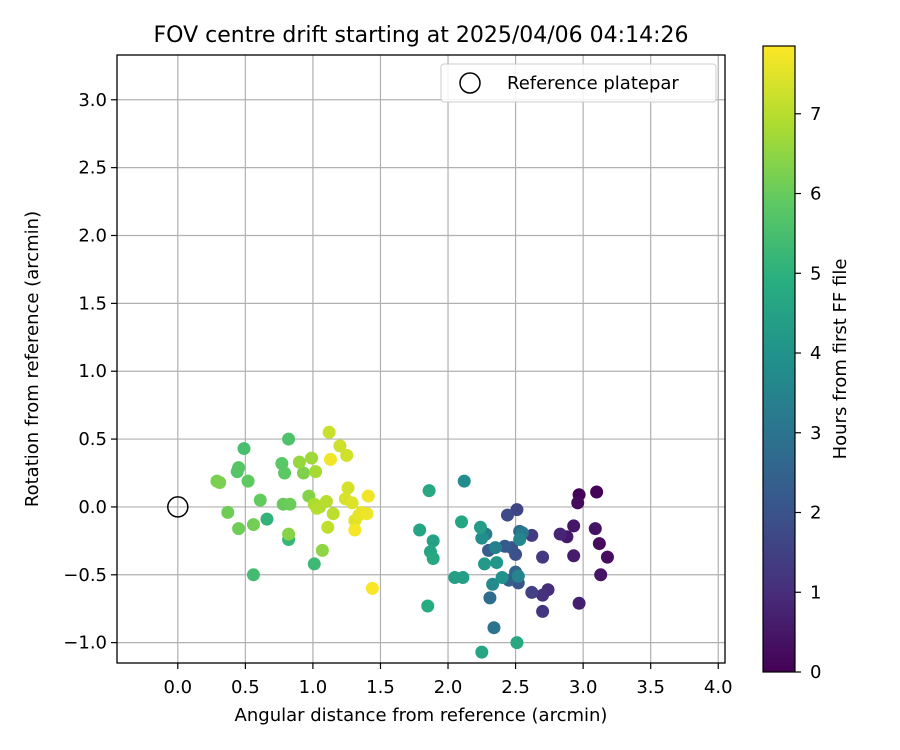  Describe the element at coordinates (515, 687) in the screenshot. I see `x-tick-label: 2.5` at that location.